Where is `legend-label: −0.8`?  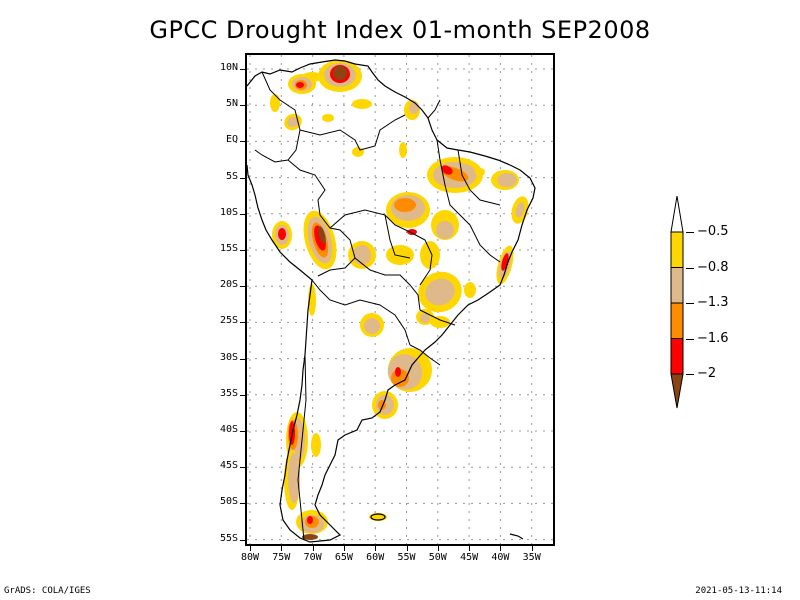
legend-label: −0.8 is located at coordinates (713, 267).